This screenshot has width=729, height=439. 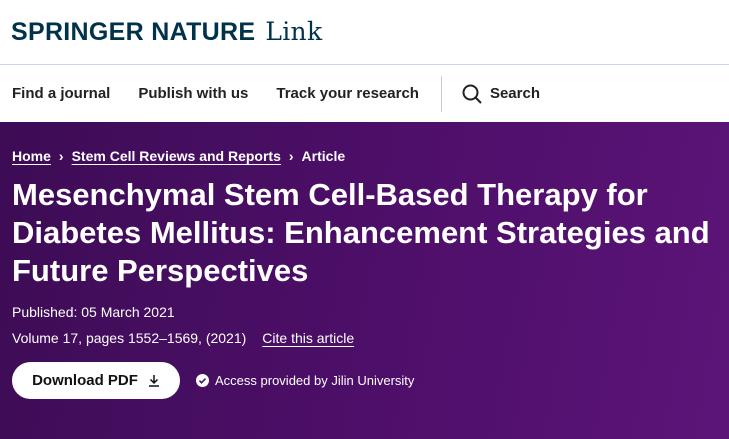 What do you see at coordinates (202, 380) in the screenshot?
I see `check-circle-icon` at bounding box center [202, 380].